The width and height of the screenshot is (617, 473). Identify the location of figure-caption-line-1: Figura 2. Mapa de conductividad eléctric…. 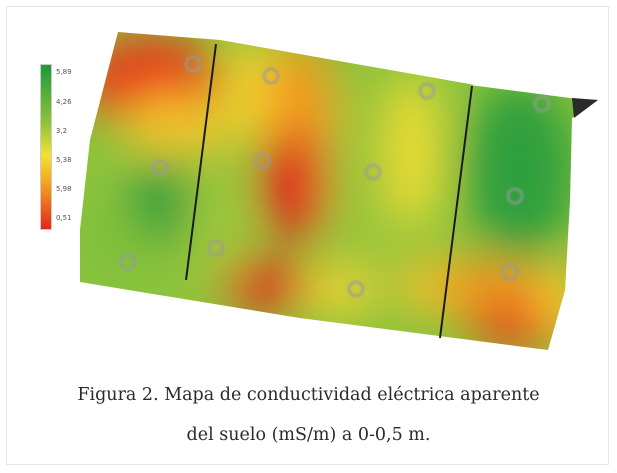
(308, 395).